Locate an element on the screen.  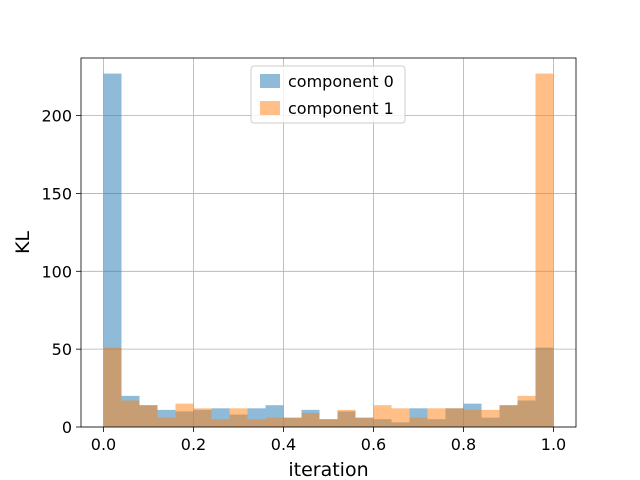
y-tick-label: 200 is located at coordinates (56, 116).